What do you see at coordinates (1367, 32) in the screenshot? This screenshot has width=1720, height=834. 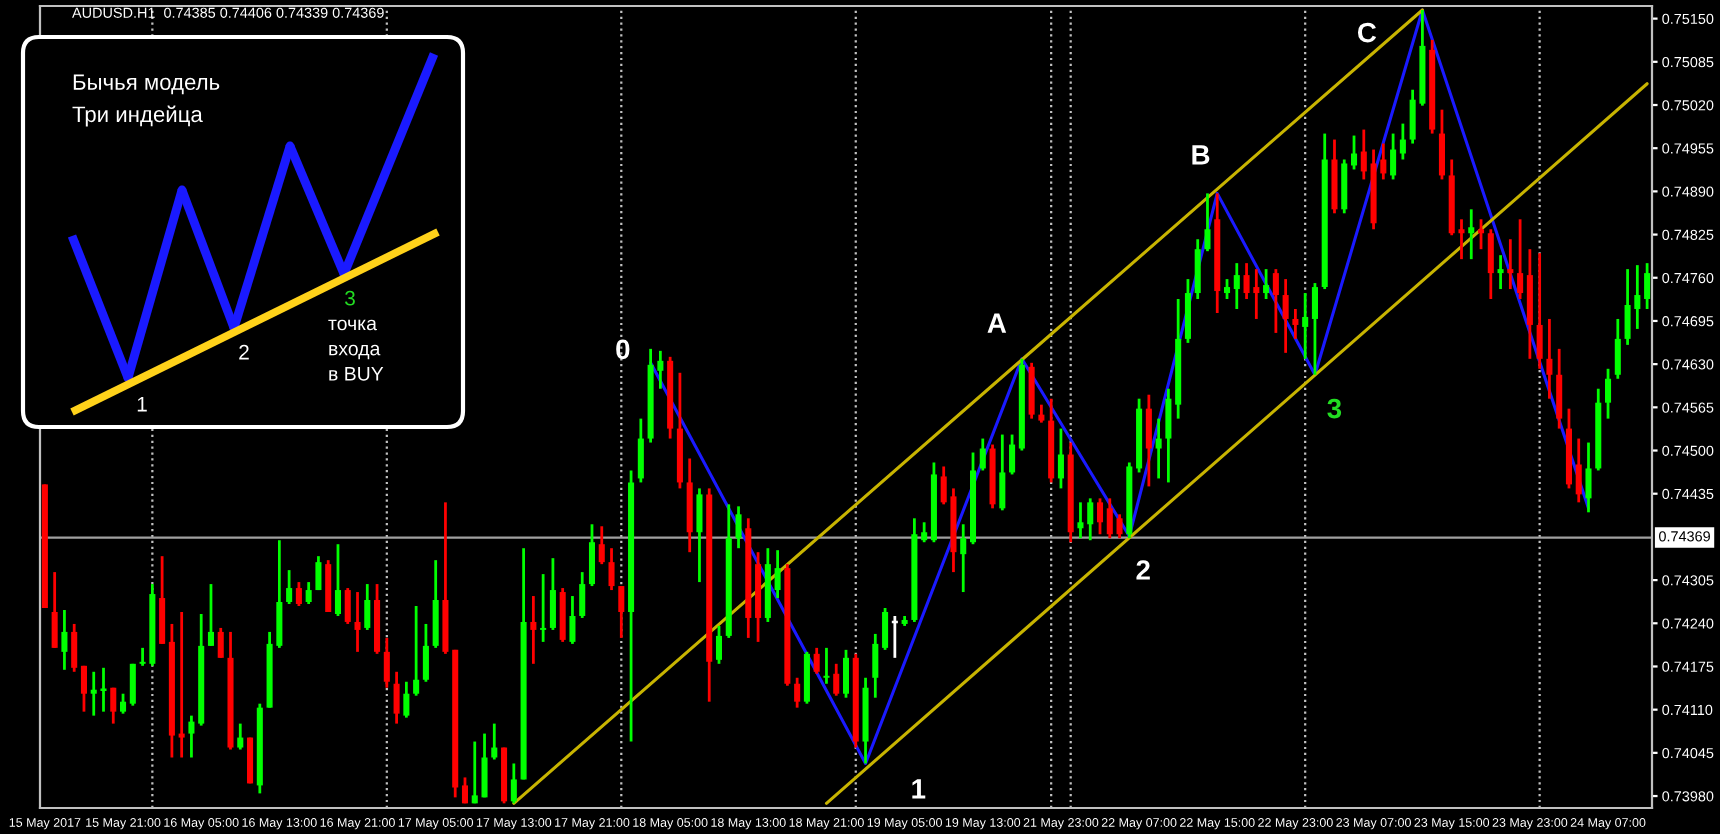 I see `annotation: C` at bounding box center [1367, 32].